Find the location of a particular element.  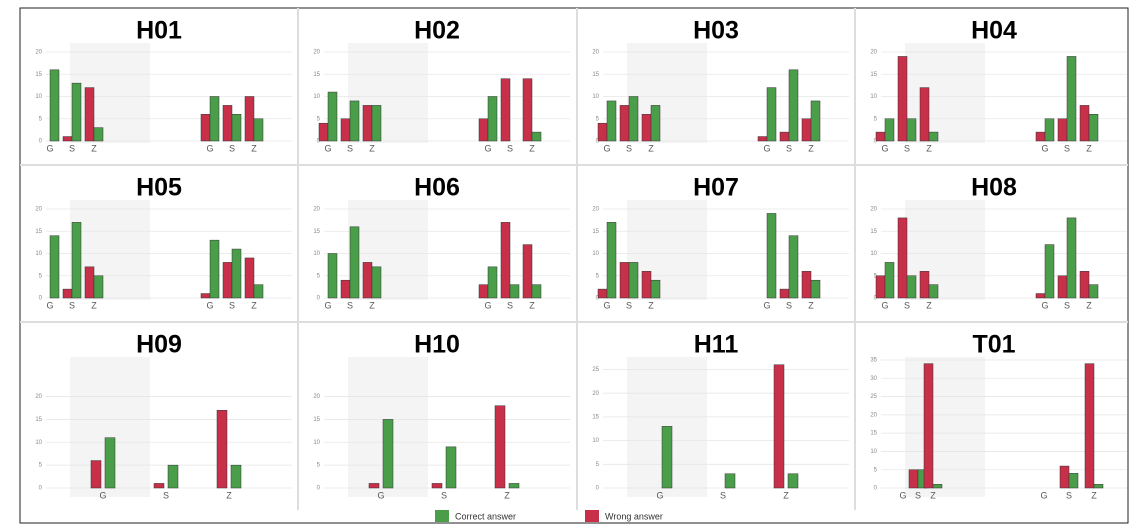

panel-title: H11 is located at coordinates (716, 345).